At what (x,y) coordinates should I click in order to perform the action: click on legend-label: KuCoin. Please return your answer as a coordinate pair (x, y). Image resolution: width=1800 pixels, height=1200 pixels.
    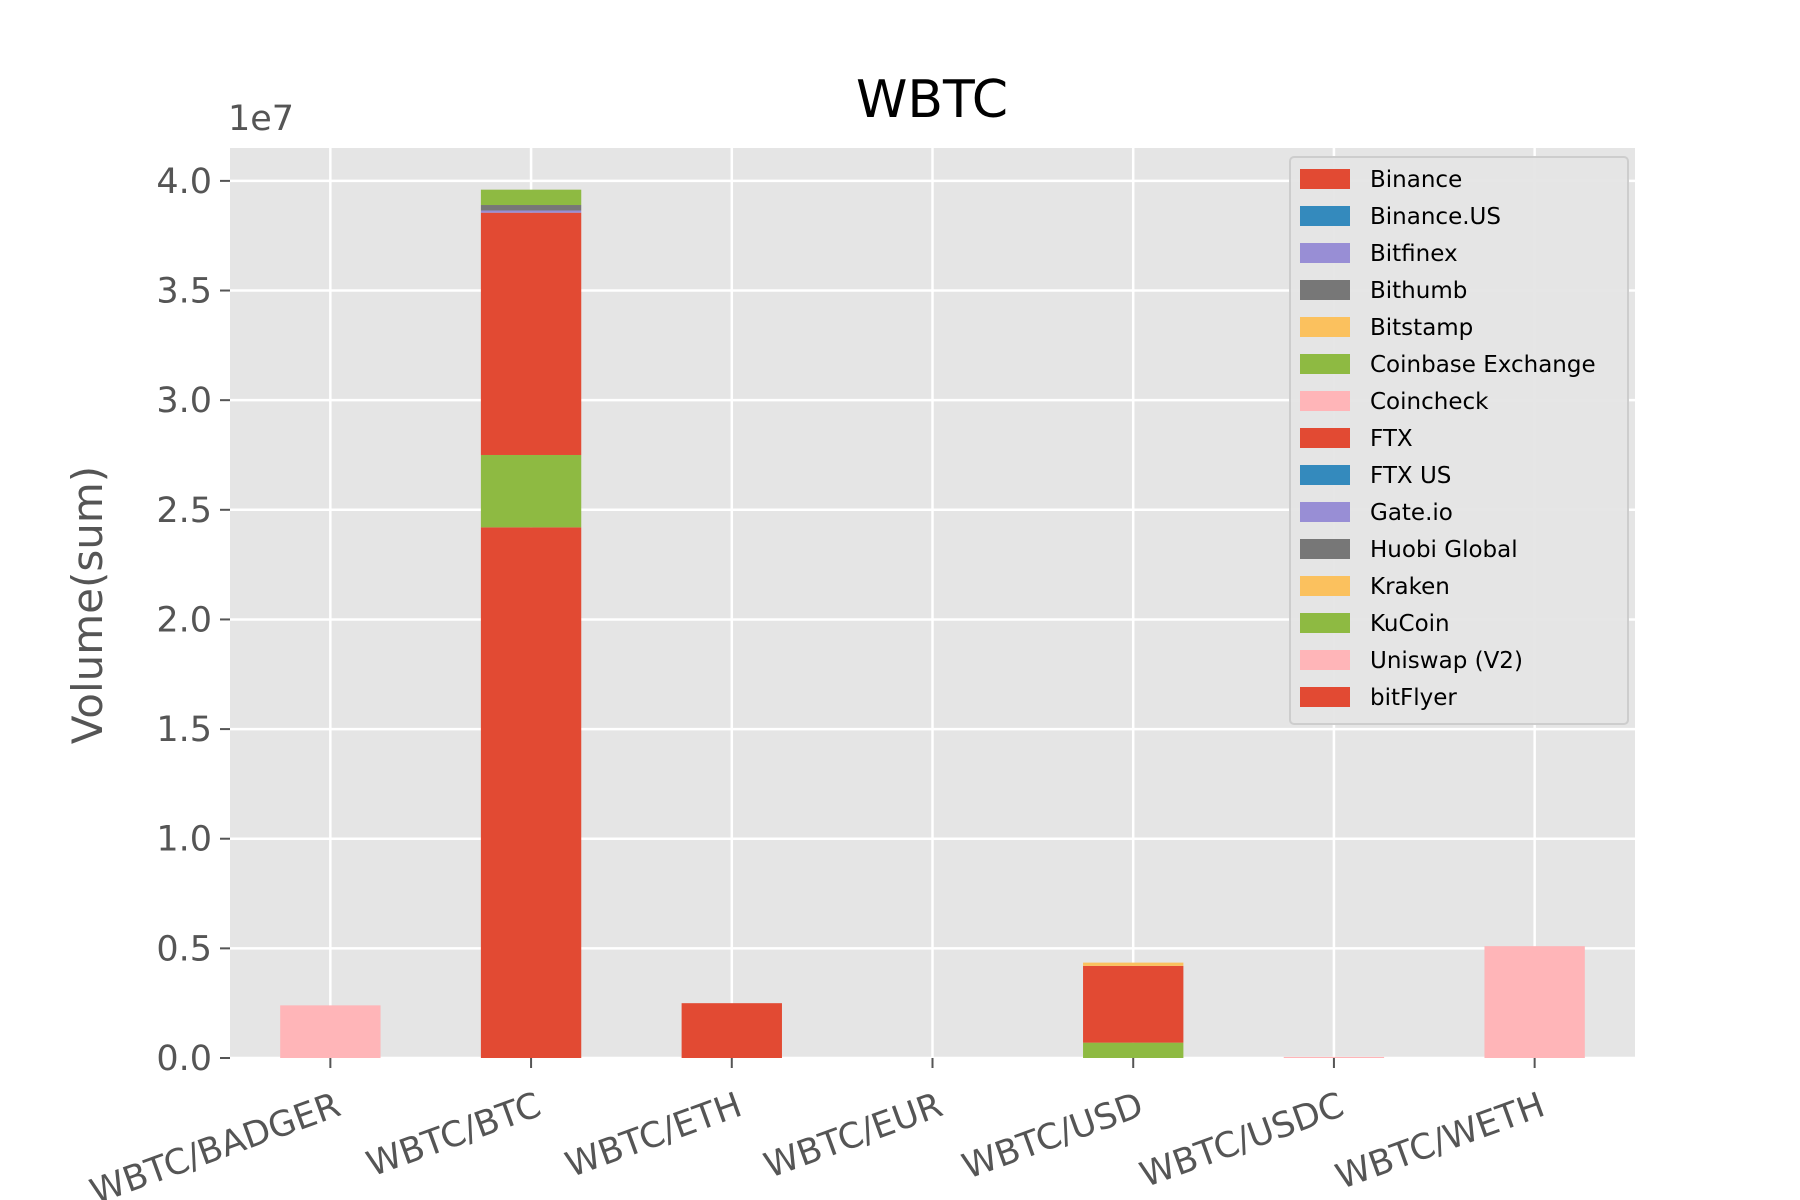
    Looking at the image, I should click on (1410, 624).